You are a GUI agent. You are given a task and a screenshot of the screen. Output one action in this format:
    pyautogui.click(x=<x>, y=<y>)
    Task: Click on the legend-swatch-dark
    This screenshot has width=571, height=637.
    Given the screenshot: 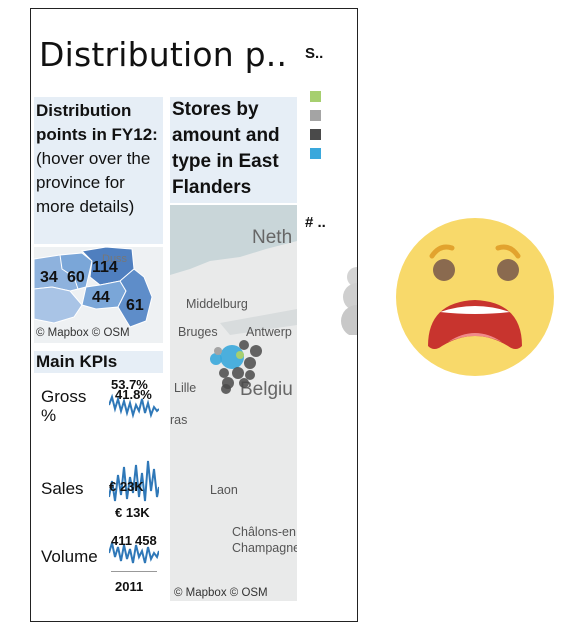 What is the action you would take?
    pyautogui.click(x=315, y=134)
    